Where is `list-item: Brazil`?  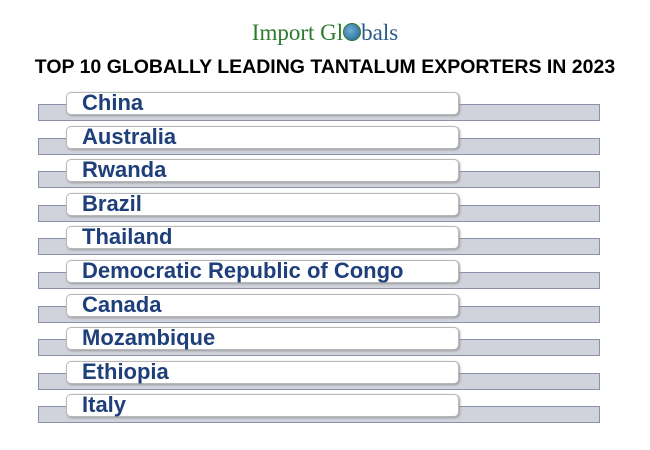
list-item: Brazil is located at coordinates (325, 208).